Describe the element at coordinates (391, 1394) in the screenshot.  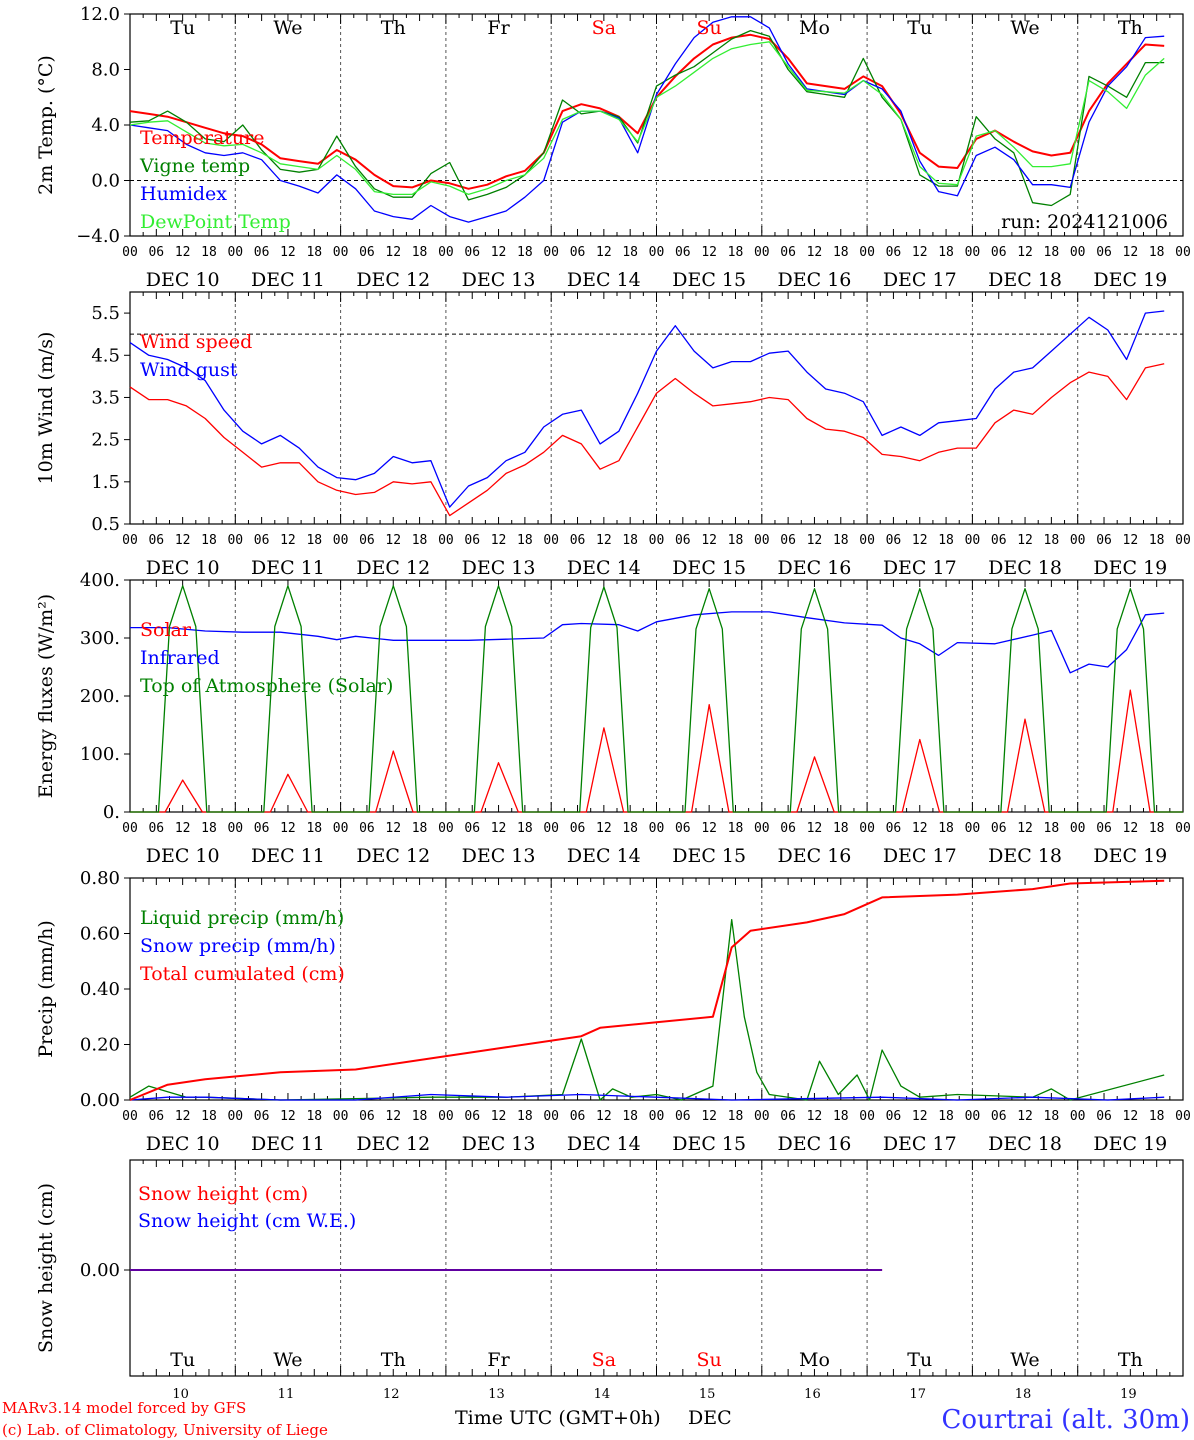
I see `footer-day-number: 12` at that location.